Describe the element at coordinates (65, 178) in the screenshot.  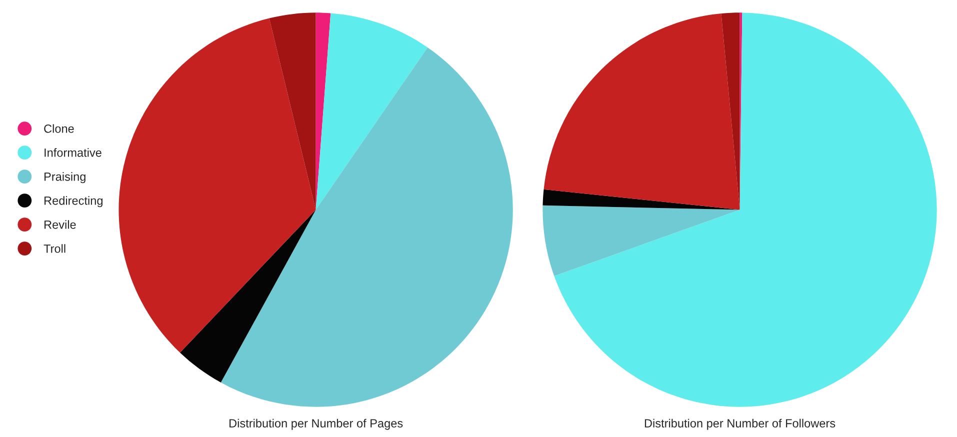
I see `legend-label: Praising` at that location.